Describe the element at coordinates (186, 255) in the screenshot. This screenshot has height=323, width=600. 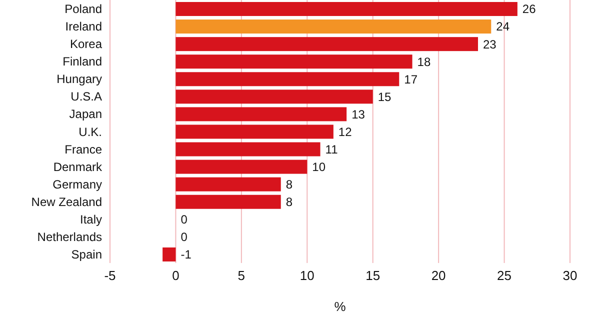
I see `data-label: -1` at that location.